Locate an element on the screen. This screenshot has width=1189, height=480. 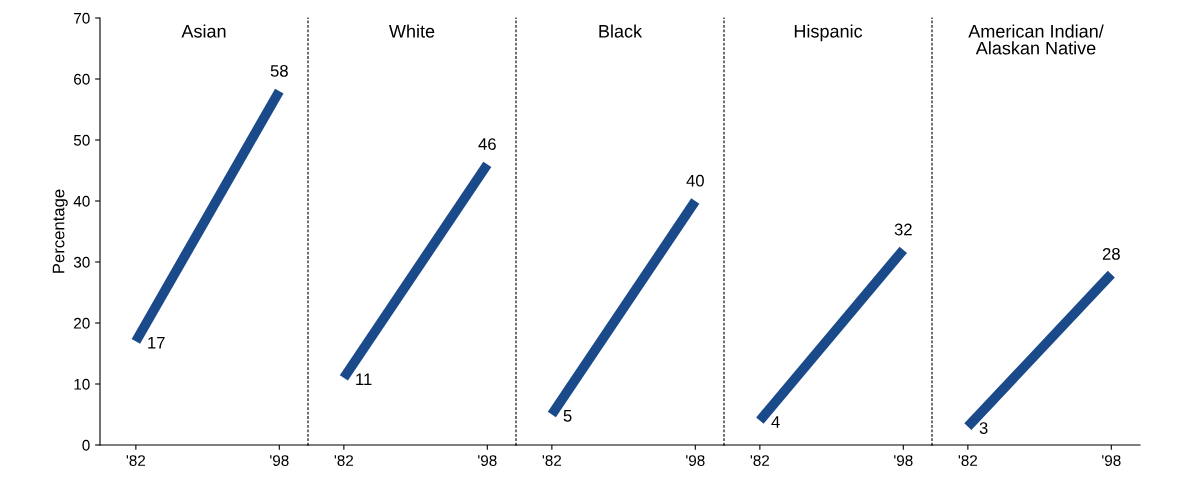
chart-title: Black is located at coordinates (621, 31).